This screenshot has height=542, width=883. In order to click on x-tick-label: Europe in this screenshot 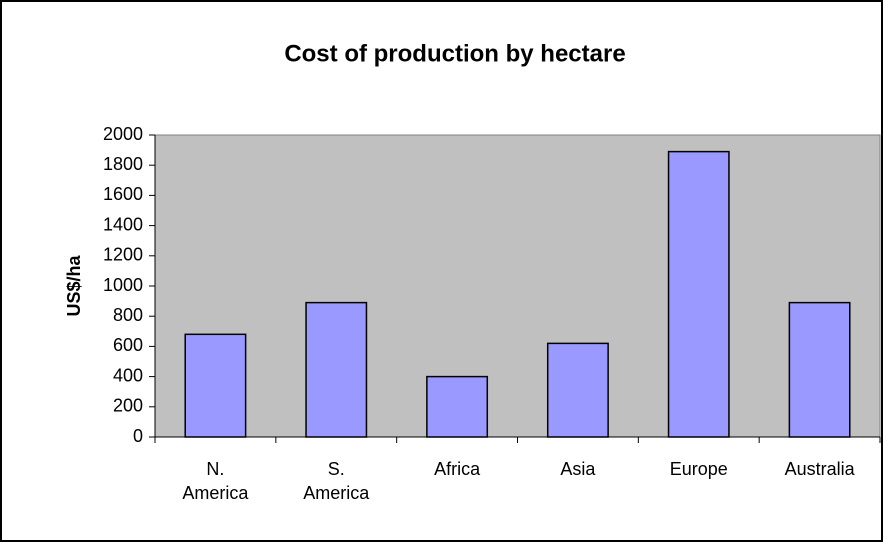, I will do `click(698, 469)`.